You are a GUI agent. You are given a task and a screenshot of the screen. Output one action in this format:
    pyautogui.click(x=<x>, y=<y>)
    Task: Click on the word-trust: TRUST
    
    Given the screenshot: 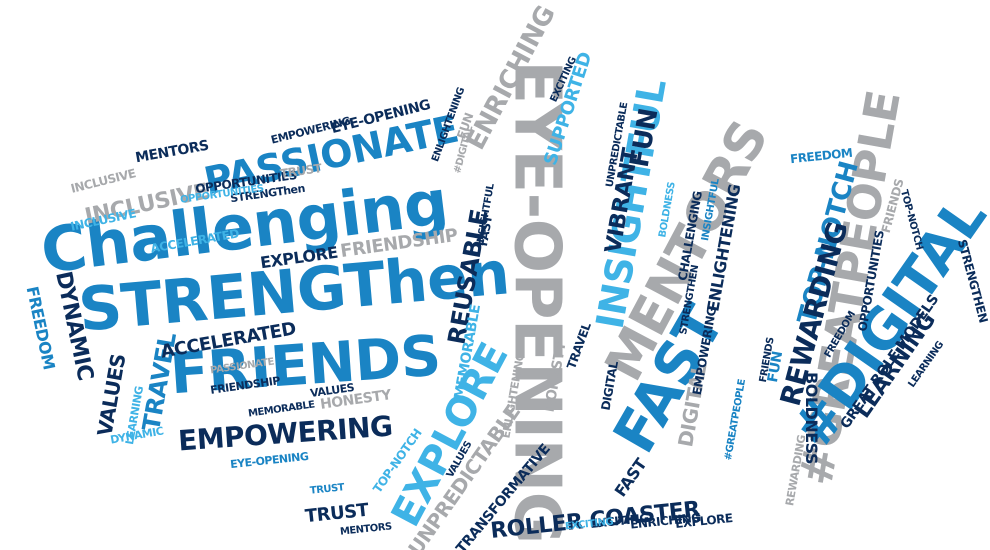 What is the action you would take?
    pyautogui.click(x=337, y=513)
    